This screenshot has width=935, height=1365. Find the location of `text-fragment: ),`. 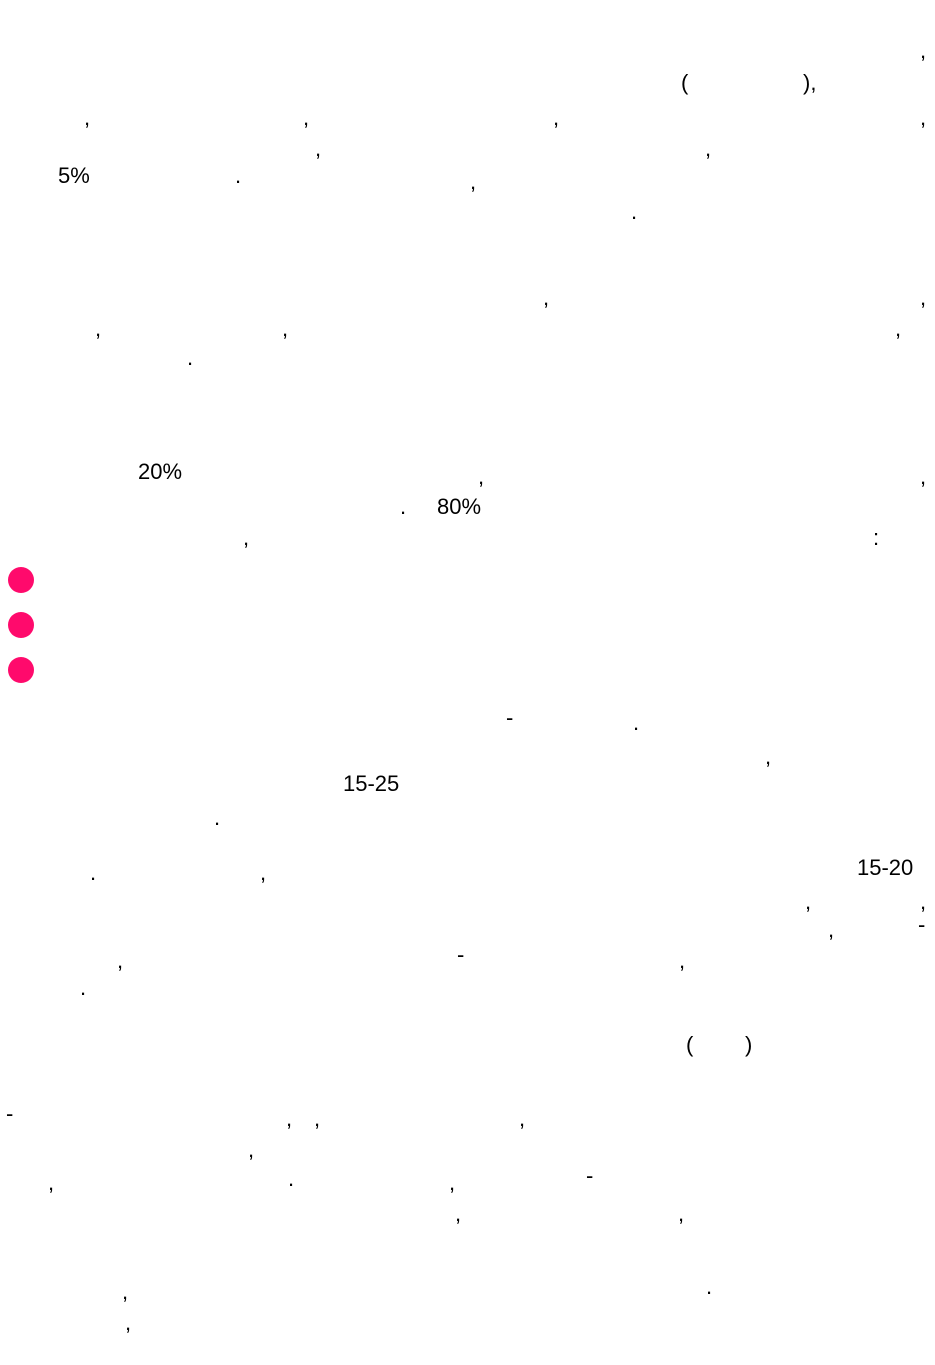

text-fragment: ), is located at coordinates (810, 82).